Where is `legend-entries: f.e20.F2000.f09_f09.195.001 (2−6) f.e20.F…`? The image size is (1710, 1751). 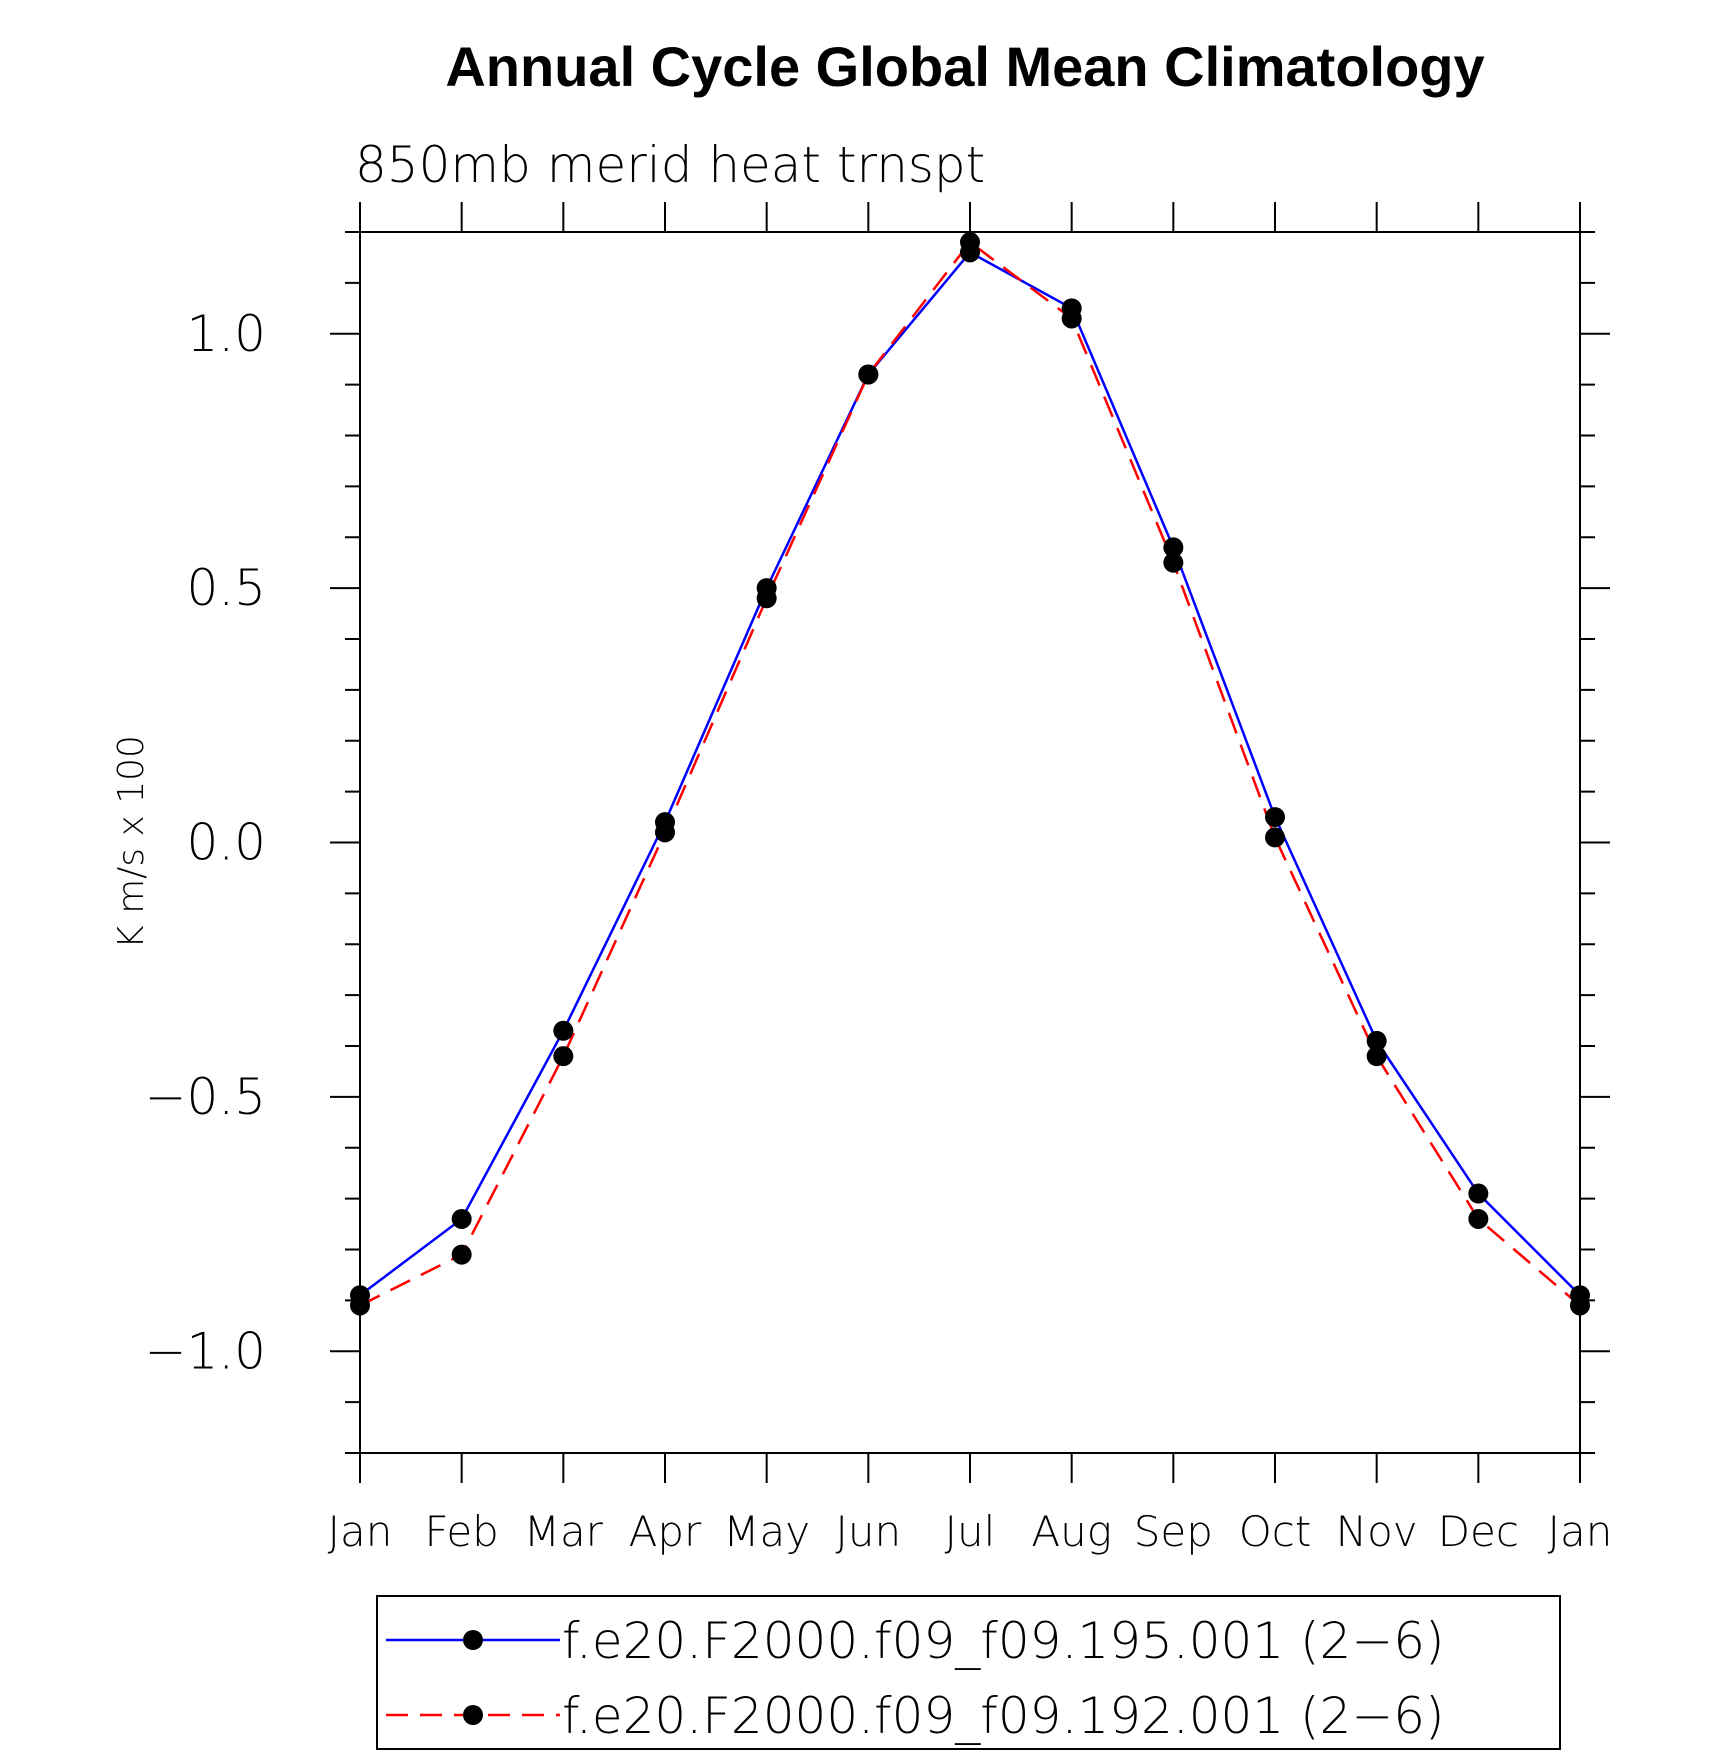 legend-entries: f.e20.F2000.f09_f09.195.001 (2−6) f.e20.F… is located at coordinates (915, 1678).